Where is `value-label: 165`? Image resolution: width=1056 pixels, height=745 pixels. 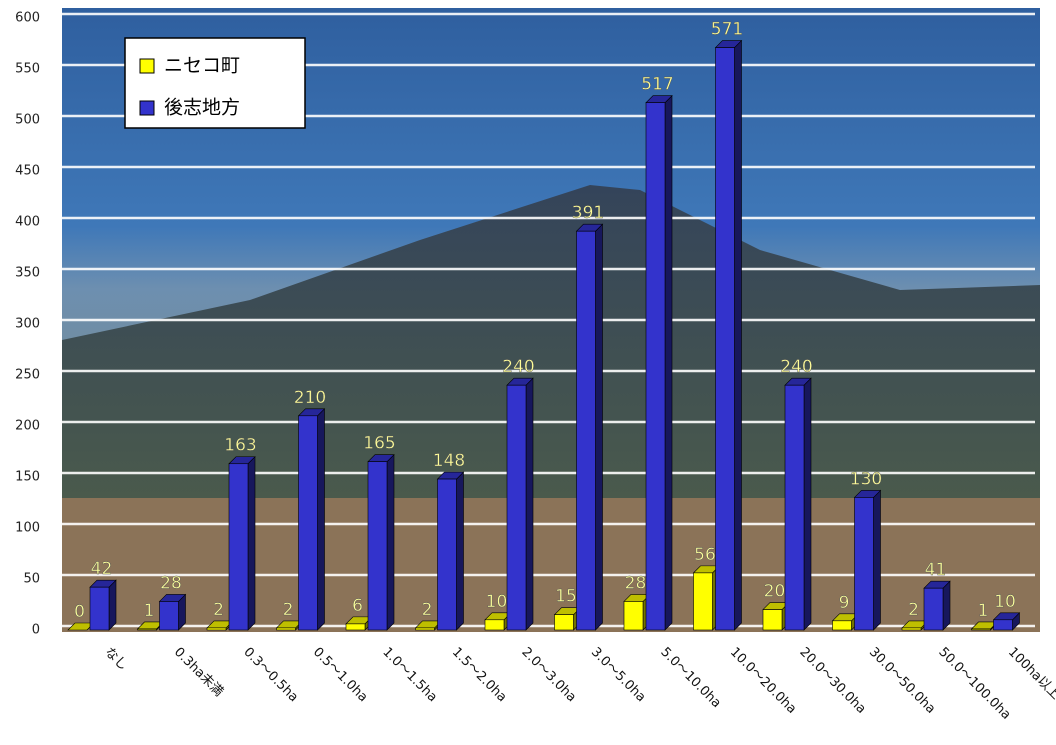
value-label: 165 is located at coordinates (379, 444).